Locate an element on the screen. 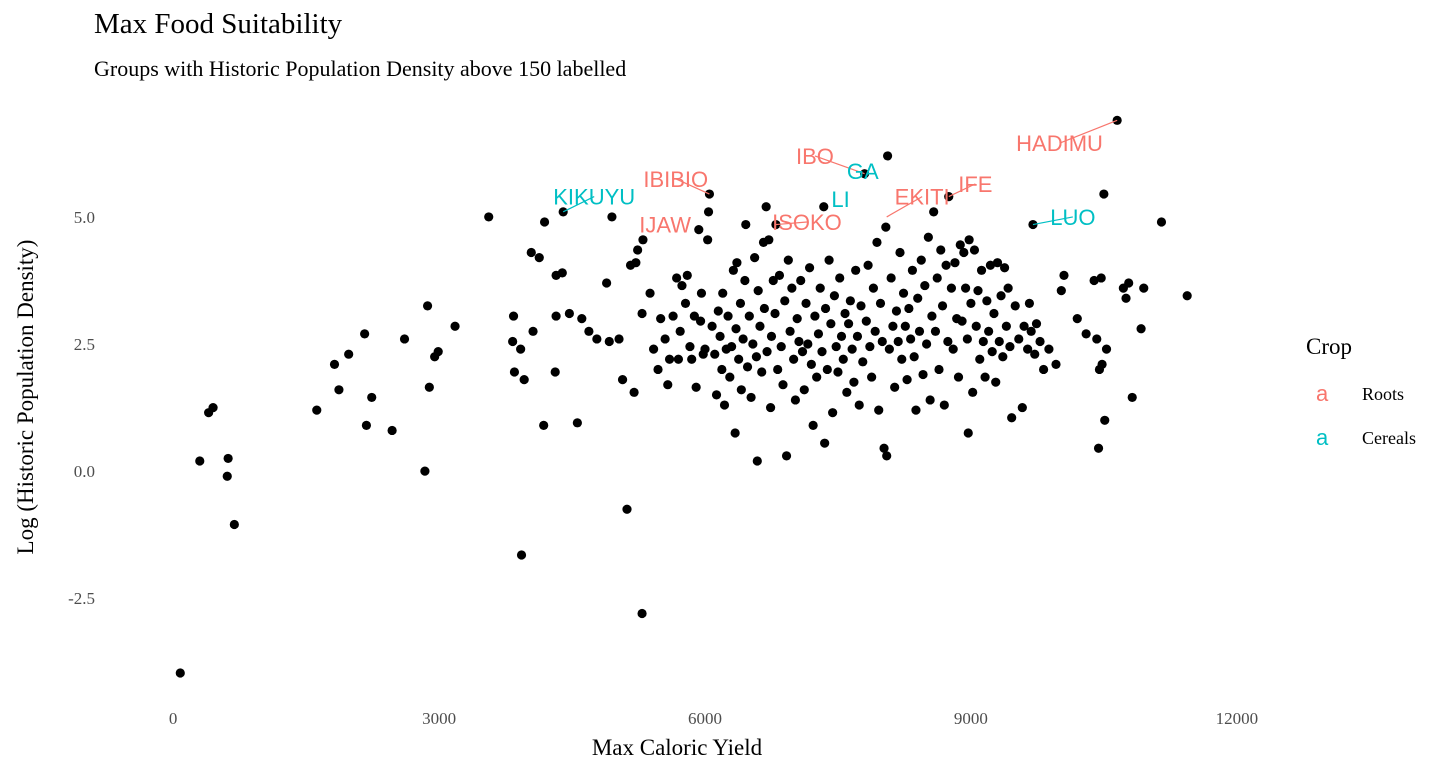  legend: Crop a Roots a Cereals is located at coordinates (1361, 397).